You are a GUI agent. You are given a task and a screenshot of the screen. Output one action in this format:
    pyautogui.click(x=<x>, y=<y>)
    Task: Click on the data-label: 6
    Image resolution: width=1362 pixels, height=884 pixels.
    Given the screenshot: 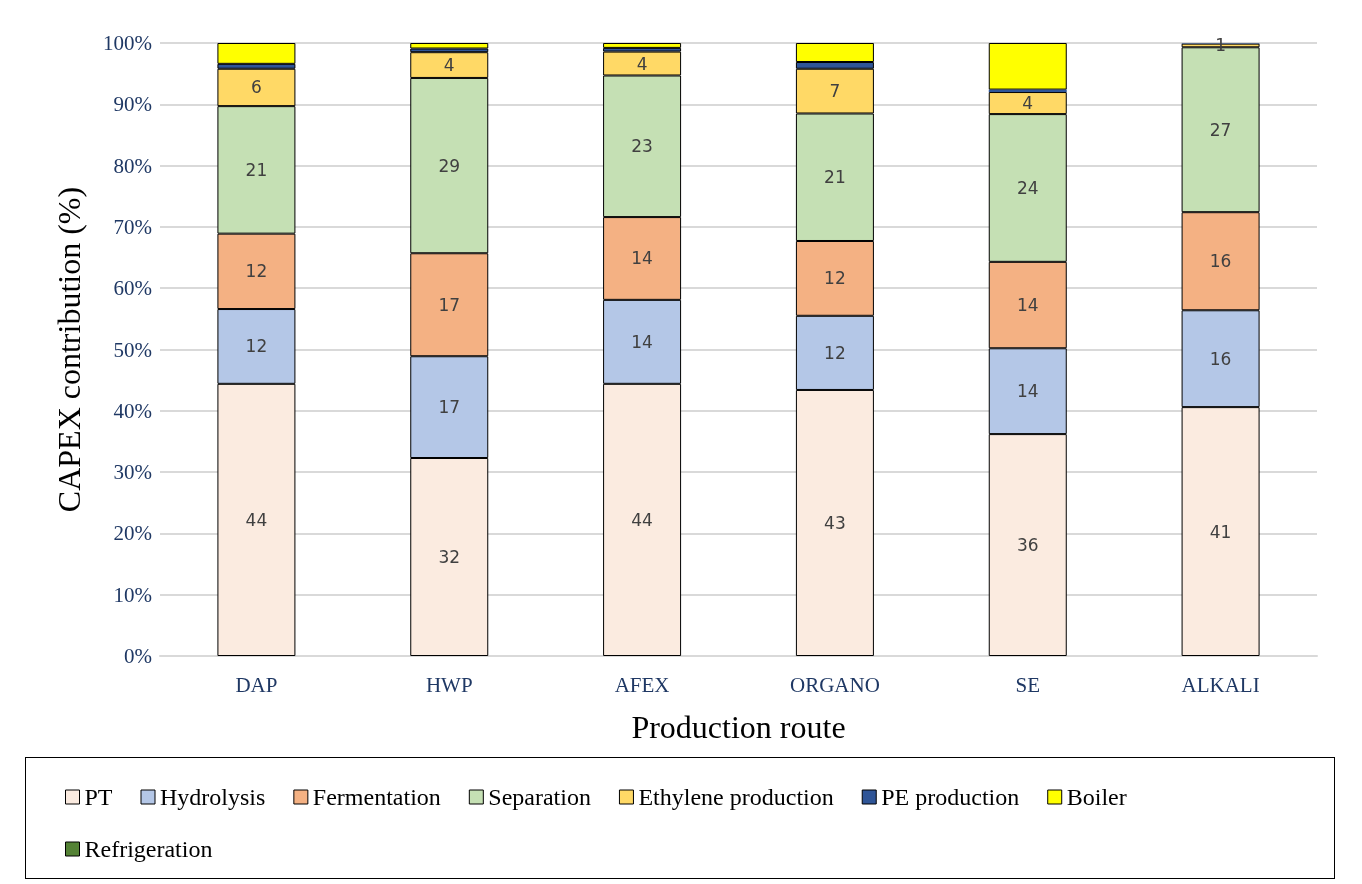 What is the action you would take?
    pyautogui.click(x=256, y=87)
    